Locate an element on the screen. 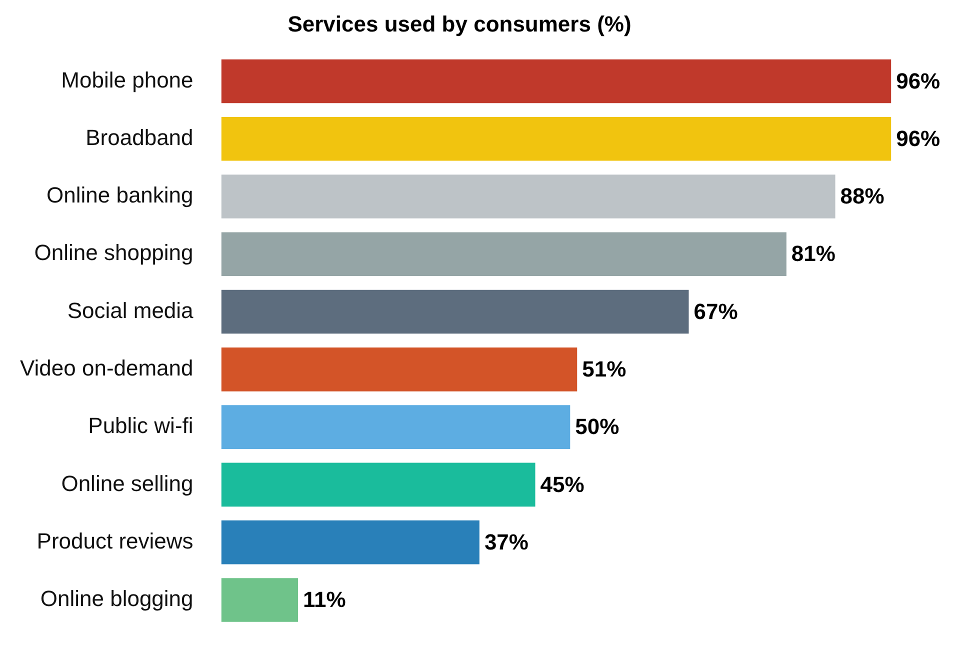 This screenshot has height=662, width=979. data-label: 50% is located at coordinates (597, 427).